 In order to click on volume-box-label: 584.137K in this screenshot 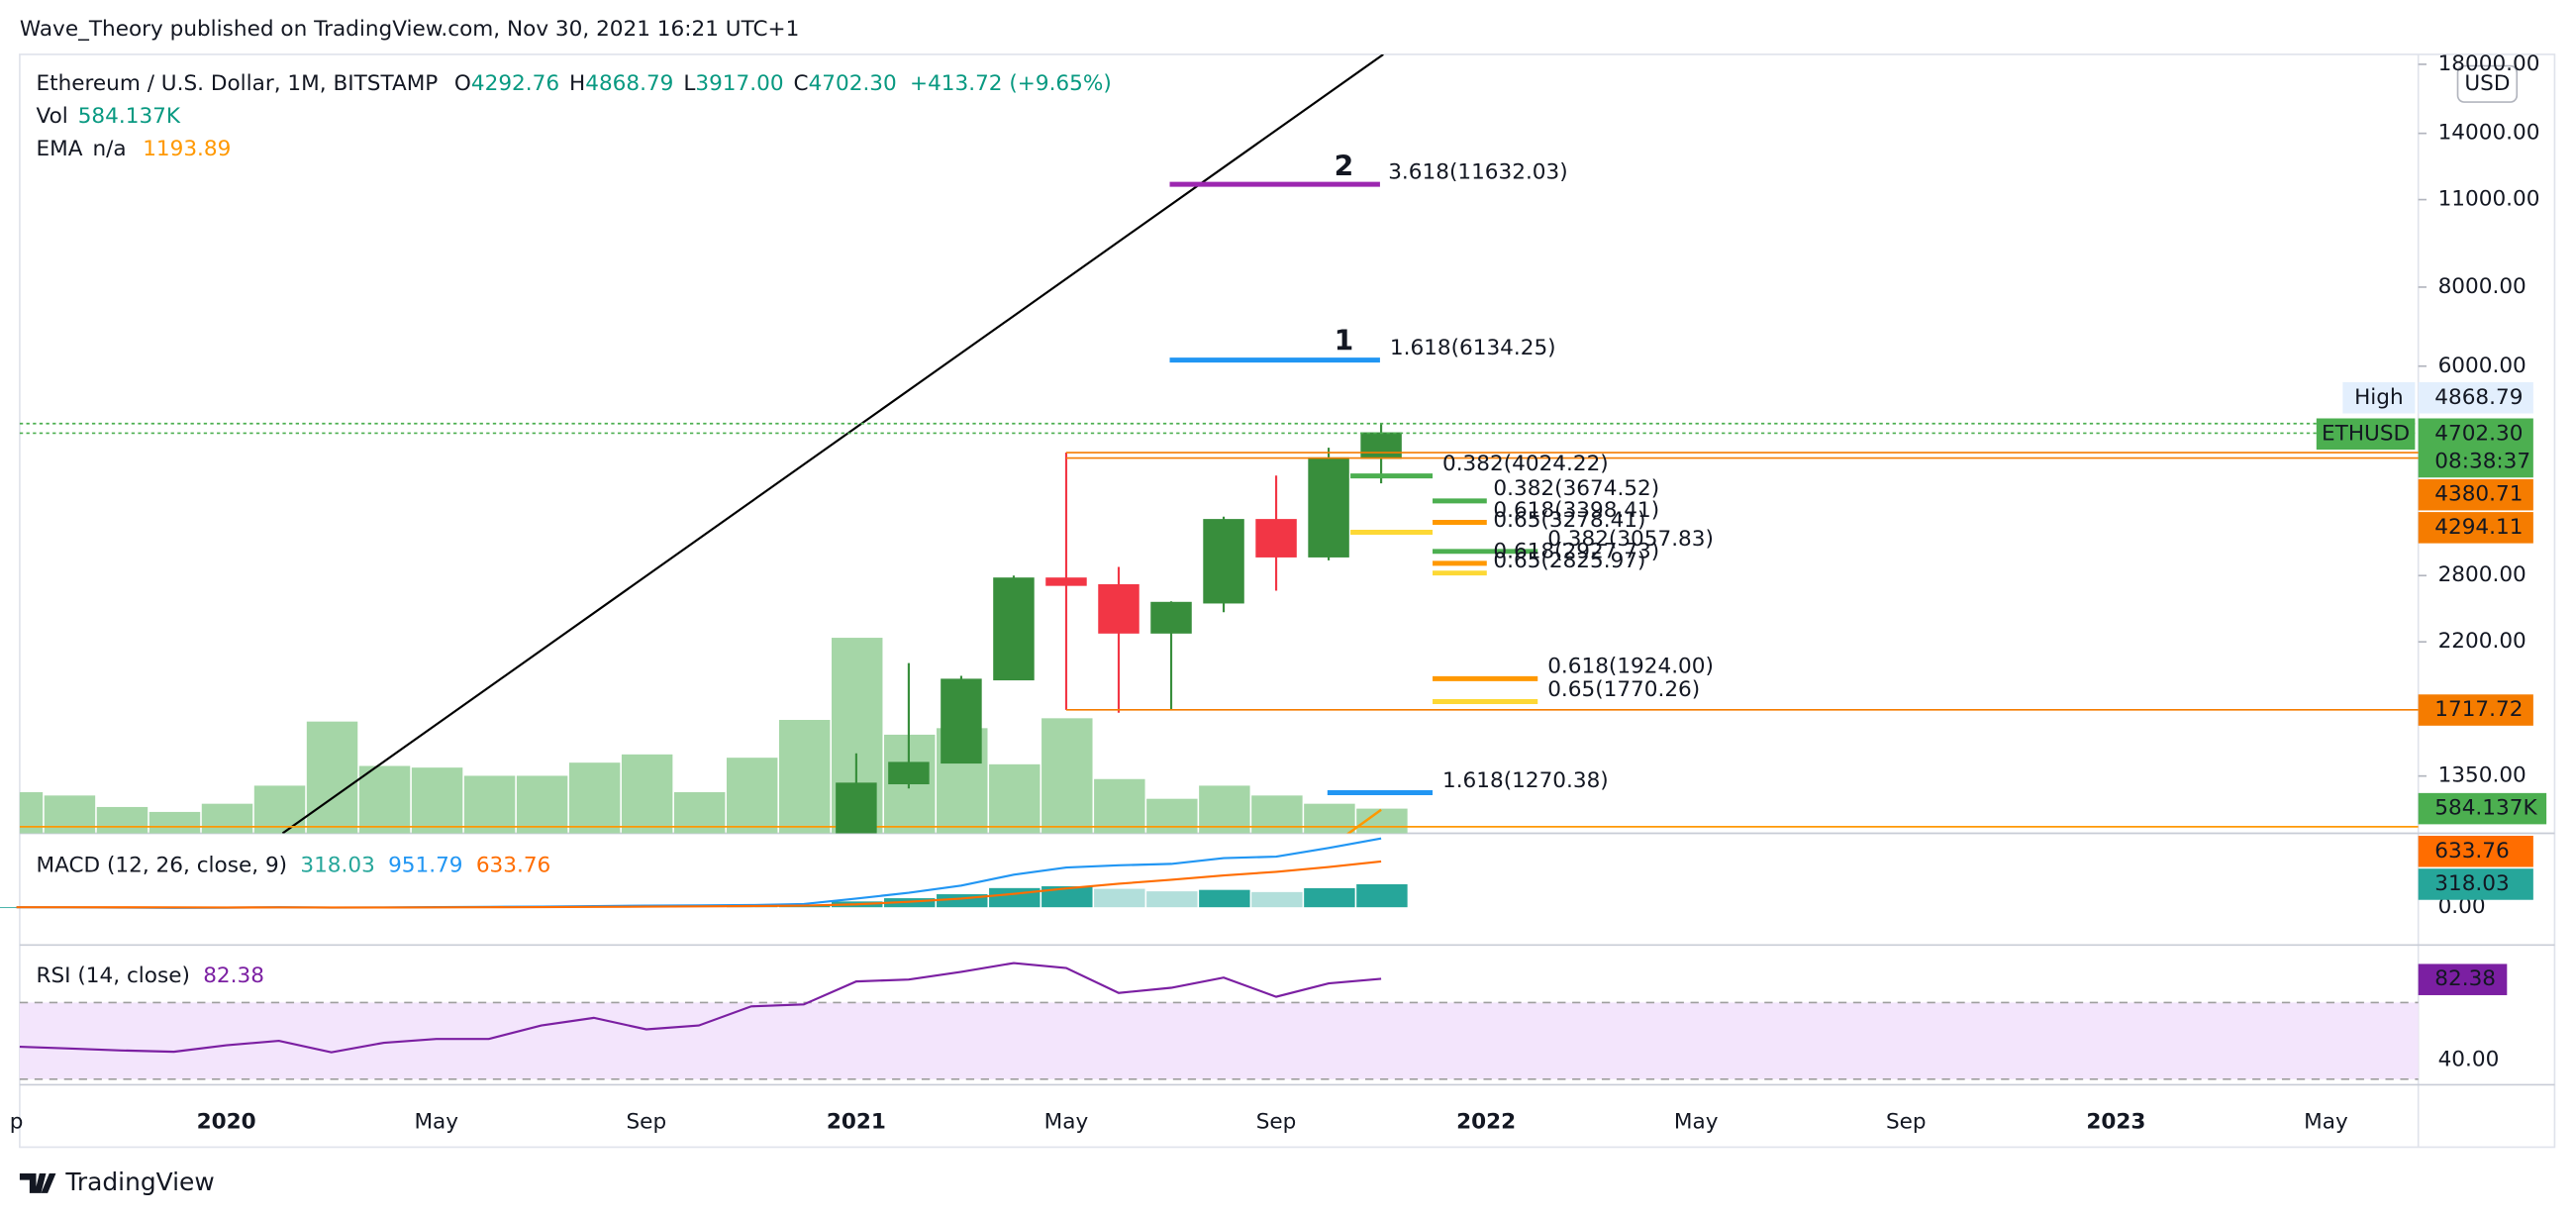, I will do `click(2485, 808)`.